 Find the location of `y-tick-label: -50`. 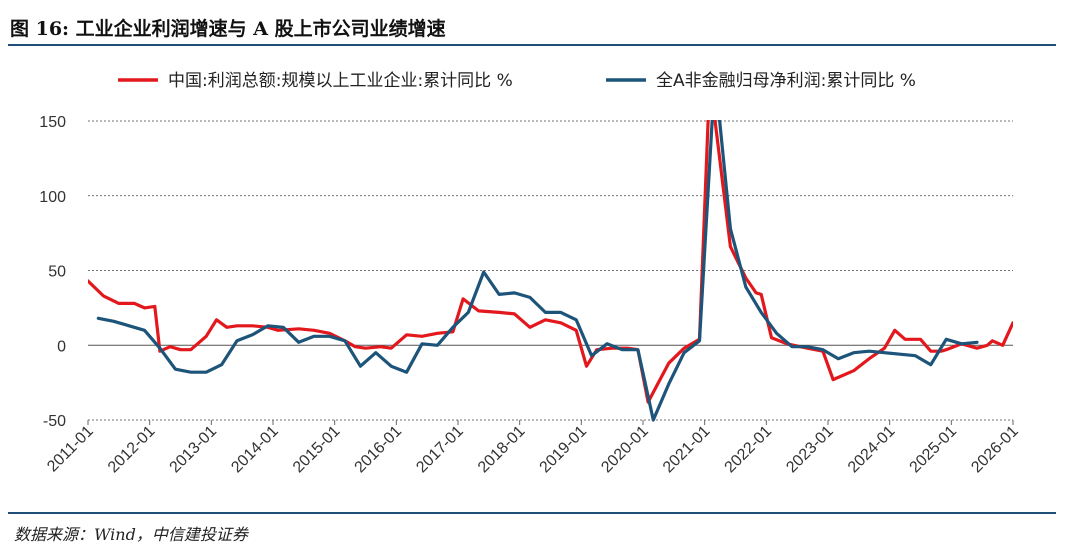

y-tick-label: -50 is located at coordinates (54, 421).